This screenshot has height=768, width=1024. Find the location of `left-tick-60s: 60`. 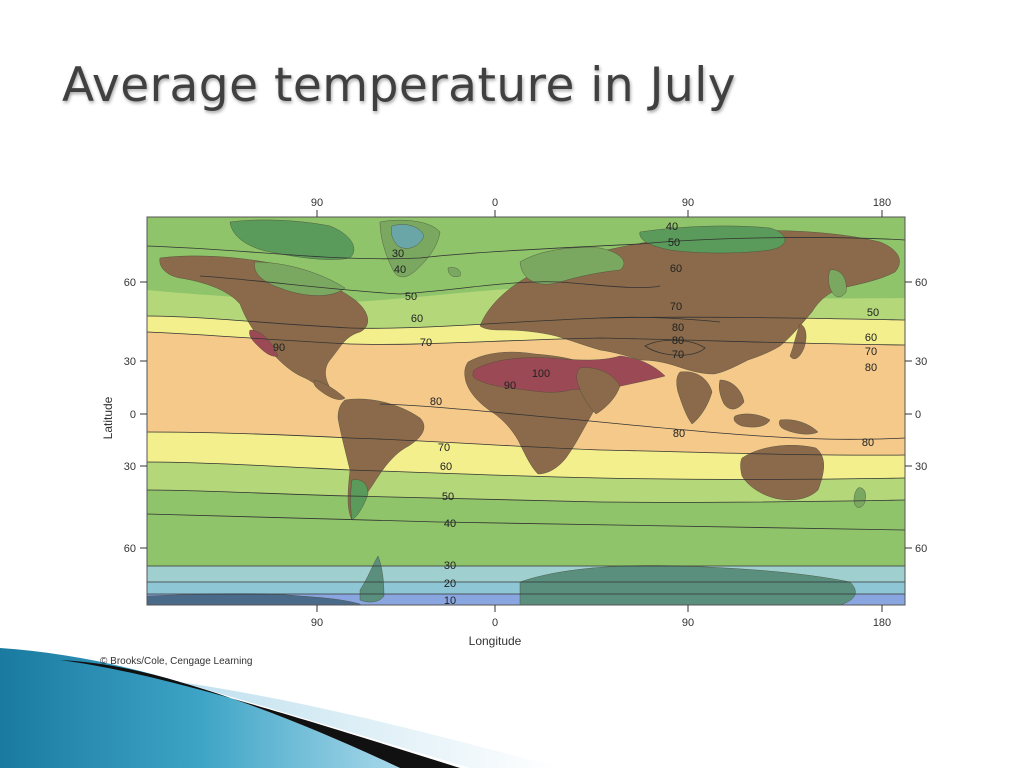

left-tick-60s: 60 is located at coordinates (130, 549).